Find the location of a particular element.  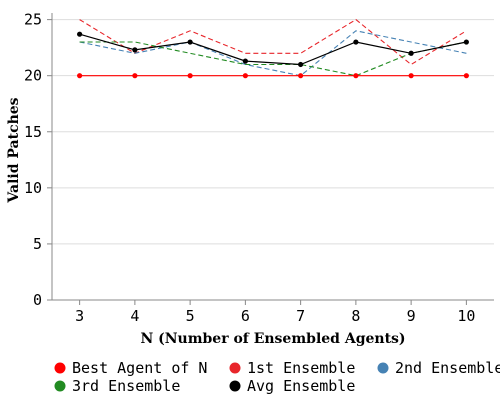

x-axis-title: N (Number of Ensembled Agents) is located at coordinates (272, 339).